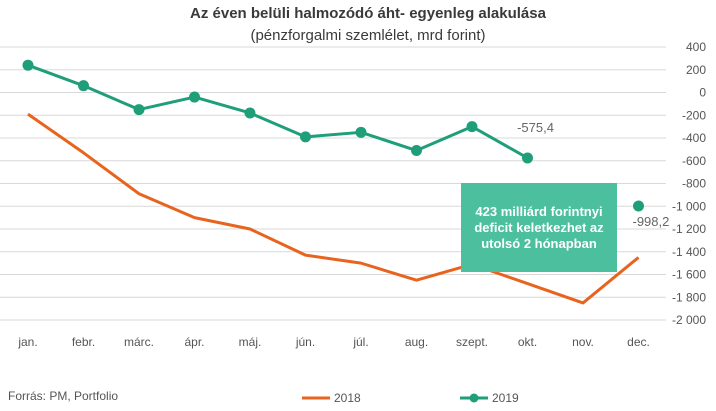  Describe the element at coordinates (689, 320) in the screenshot. I see `y-tick-label: -2 000` at that location.